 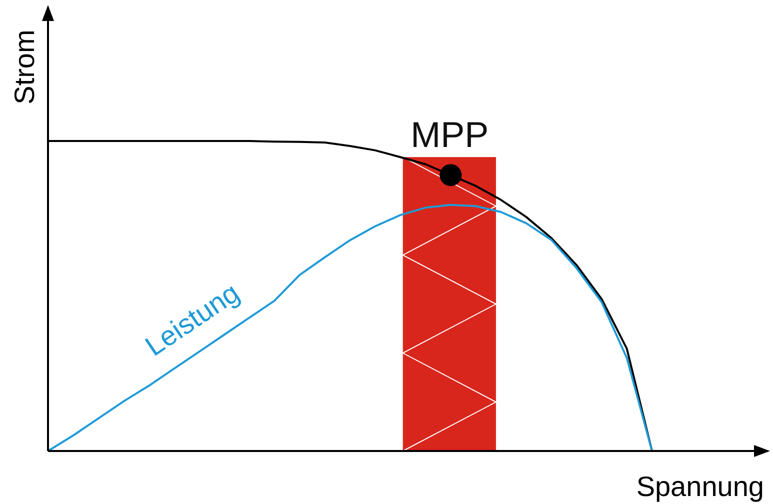 What do you see at coordinates (24, 67) in the screenshot?
I see `y-axis-title: Strom` at bounding box center [24, 67].